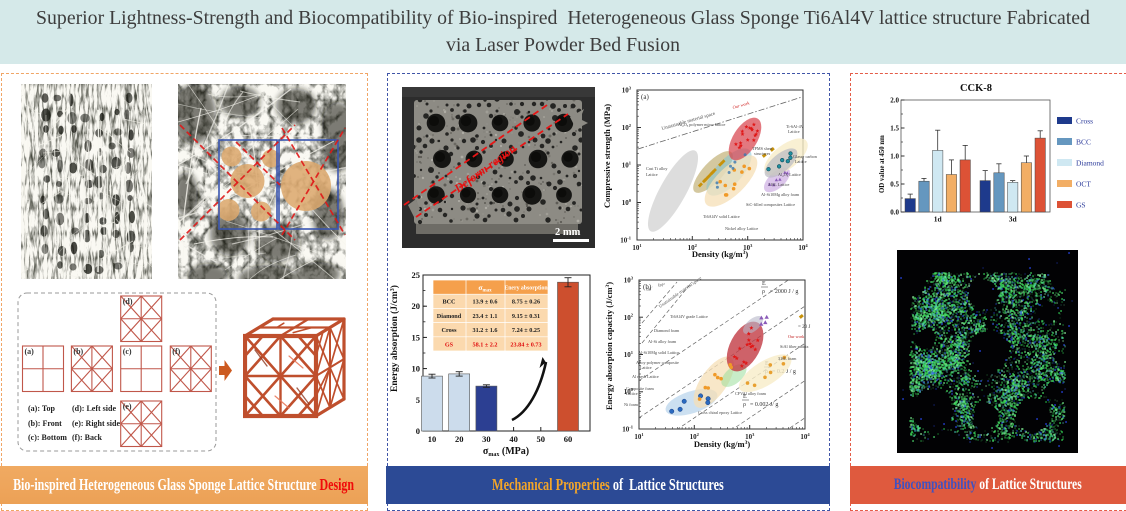 This screenshot has height=511, width=1126. What do you see at coordinates (484, 302) in the screenshot?
I see `svg-text: 13.9 ± 0.6` at bounding box center [484, 302].